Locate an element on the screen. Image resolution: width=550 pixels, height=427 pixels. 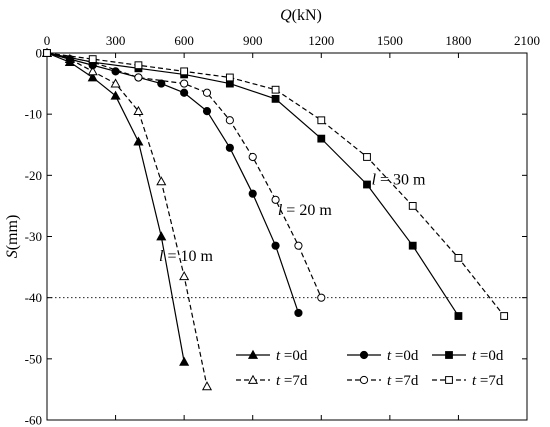
x-axis-title: Q(kN) is located at coordinates (301, 15).